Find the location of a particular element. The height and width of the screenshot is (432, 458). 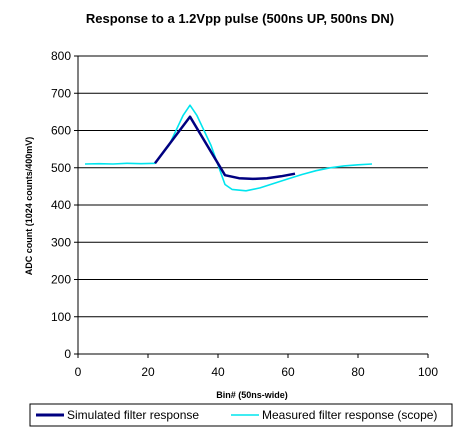

x-tick-label-20: 20 is located at coordinates (148, 372).